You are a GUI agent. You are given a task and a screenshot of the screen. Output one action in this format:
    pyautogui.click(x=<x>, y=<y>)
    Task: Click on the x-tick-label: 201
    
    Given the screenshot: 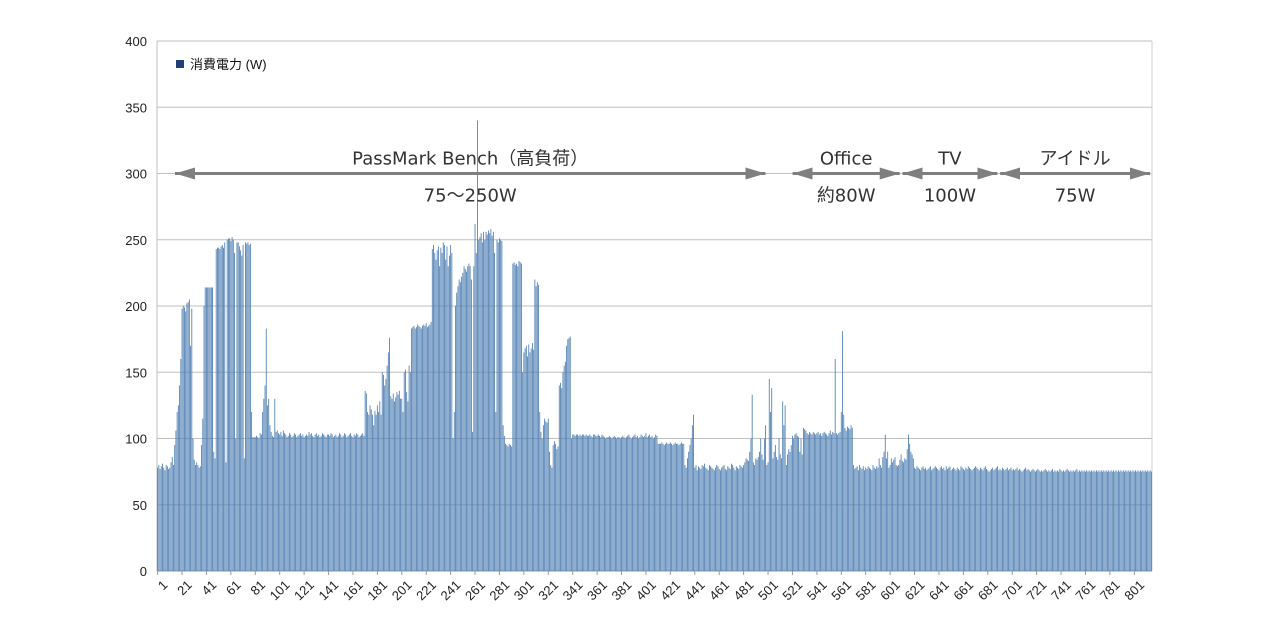 What is the action you would take?
    pyautogui.click(x=402, y=590)
    